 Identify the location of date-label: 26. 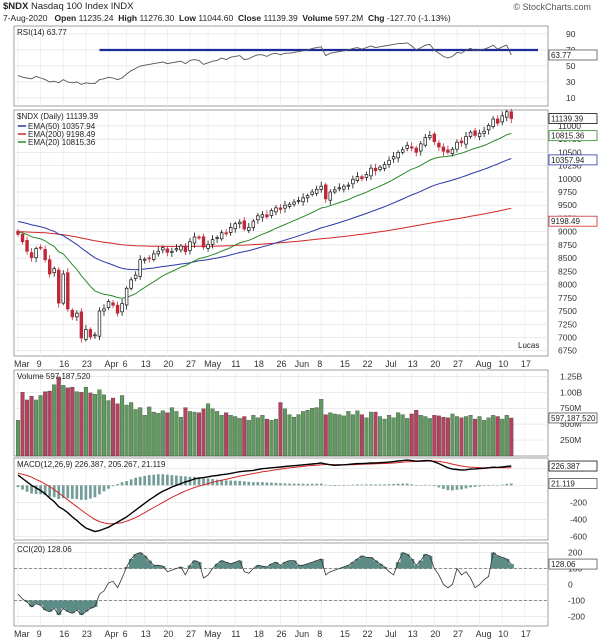
(281, 364).